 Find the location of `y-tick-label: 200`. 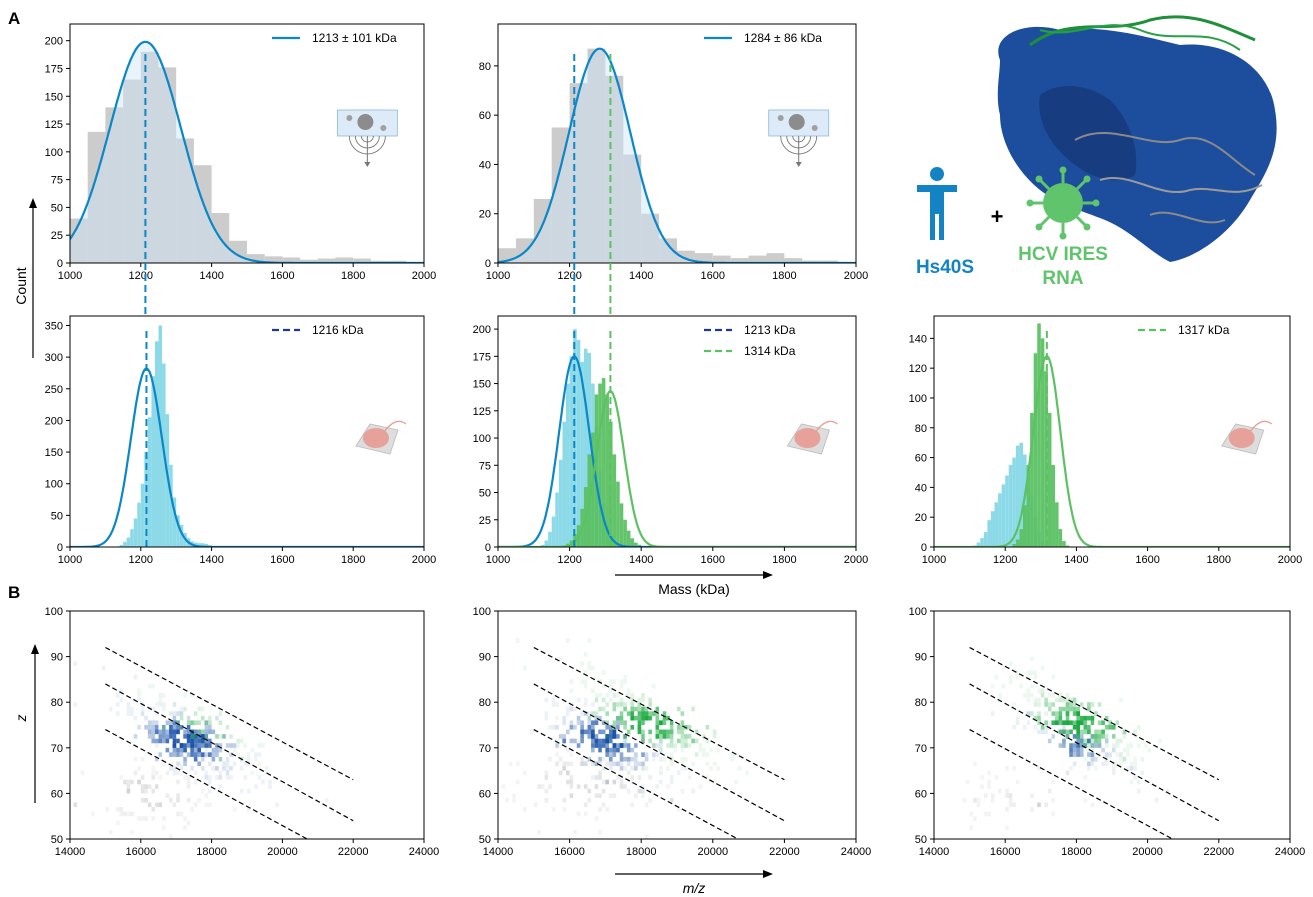

y-tick-label: 200 is located at coordinates (54, 421).